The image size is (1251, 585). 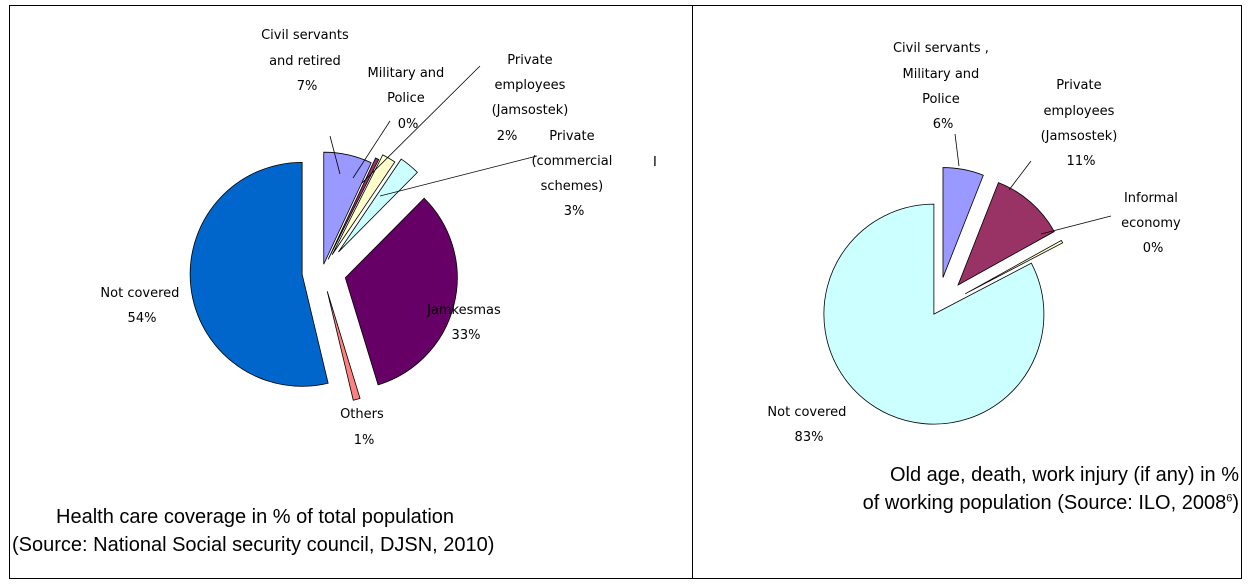 I want to click on label-civil-servants: Civil servants and retired 7%, so click(x=307, y=61).